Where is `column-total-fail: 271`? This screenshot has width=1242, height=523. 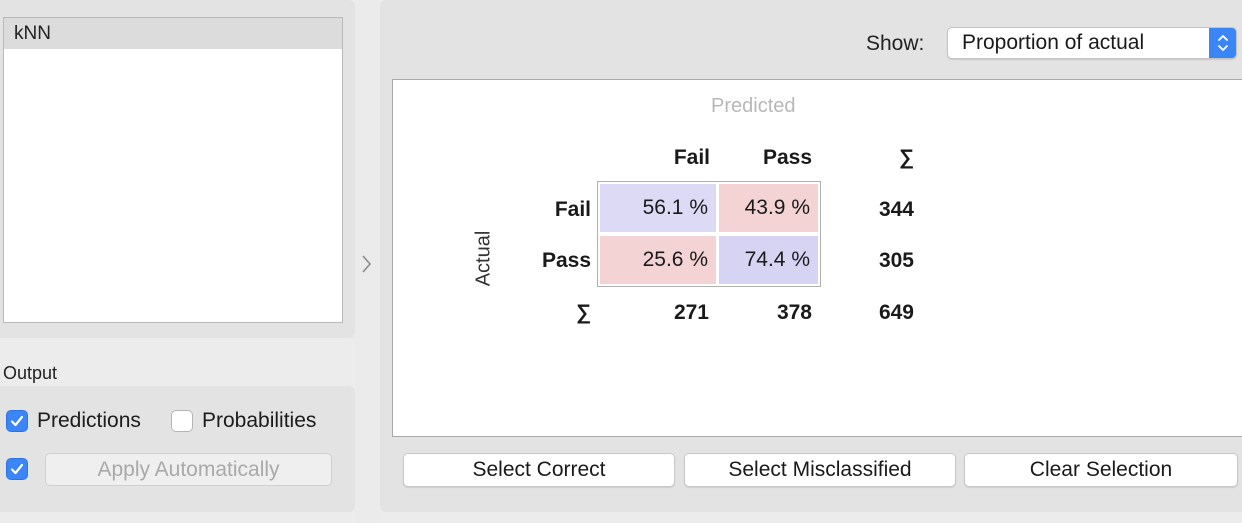 column-total-fail: 271 is located at coordinates (691, 312).